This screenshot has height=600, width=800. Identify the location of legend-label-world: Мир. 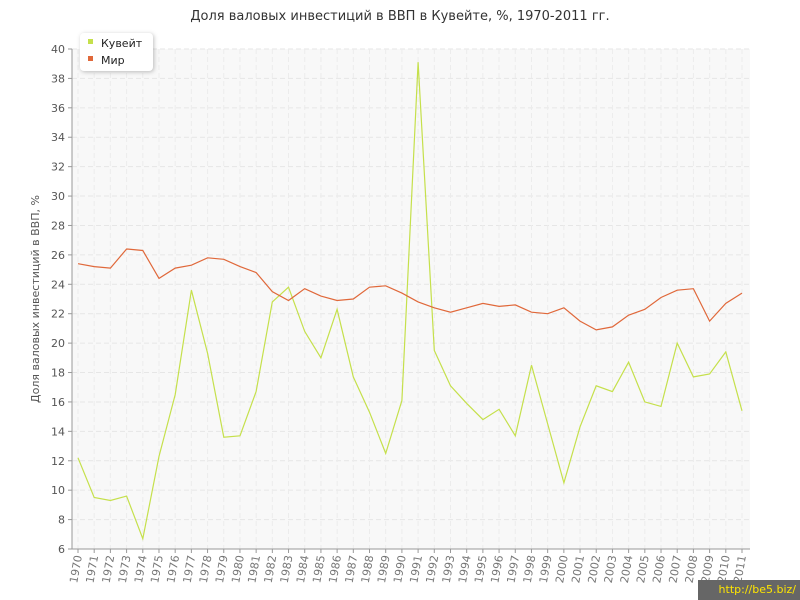
(113, 60).